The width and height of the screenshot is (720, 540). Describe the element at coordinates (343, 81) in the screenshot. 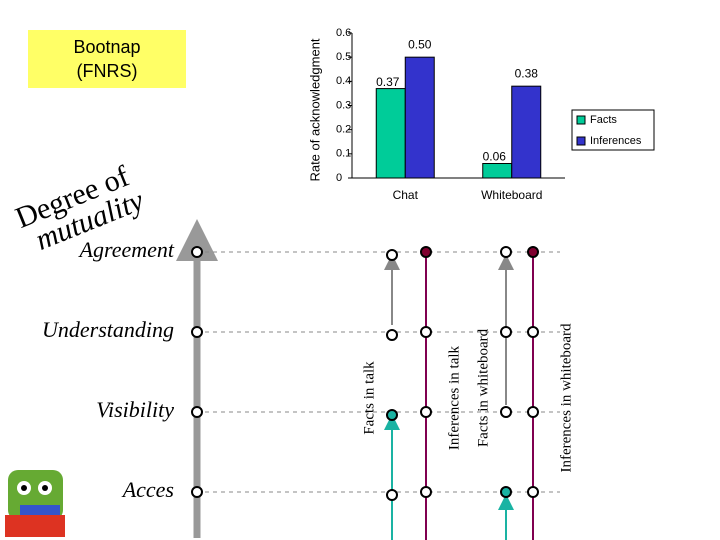

I see `y-tick-label: 0.4` at that location.